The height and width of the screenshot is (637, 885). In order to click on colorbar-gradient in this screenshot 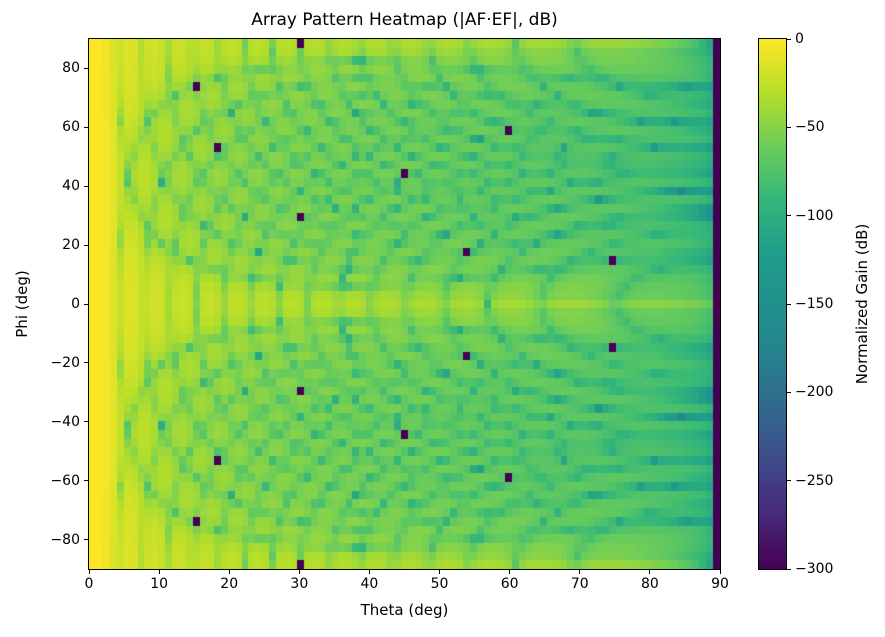, I will do `click(772, 304)`.